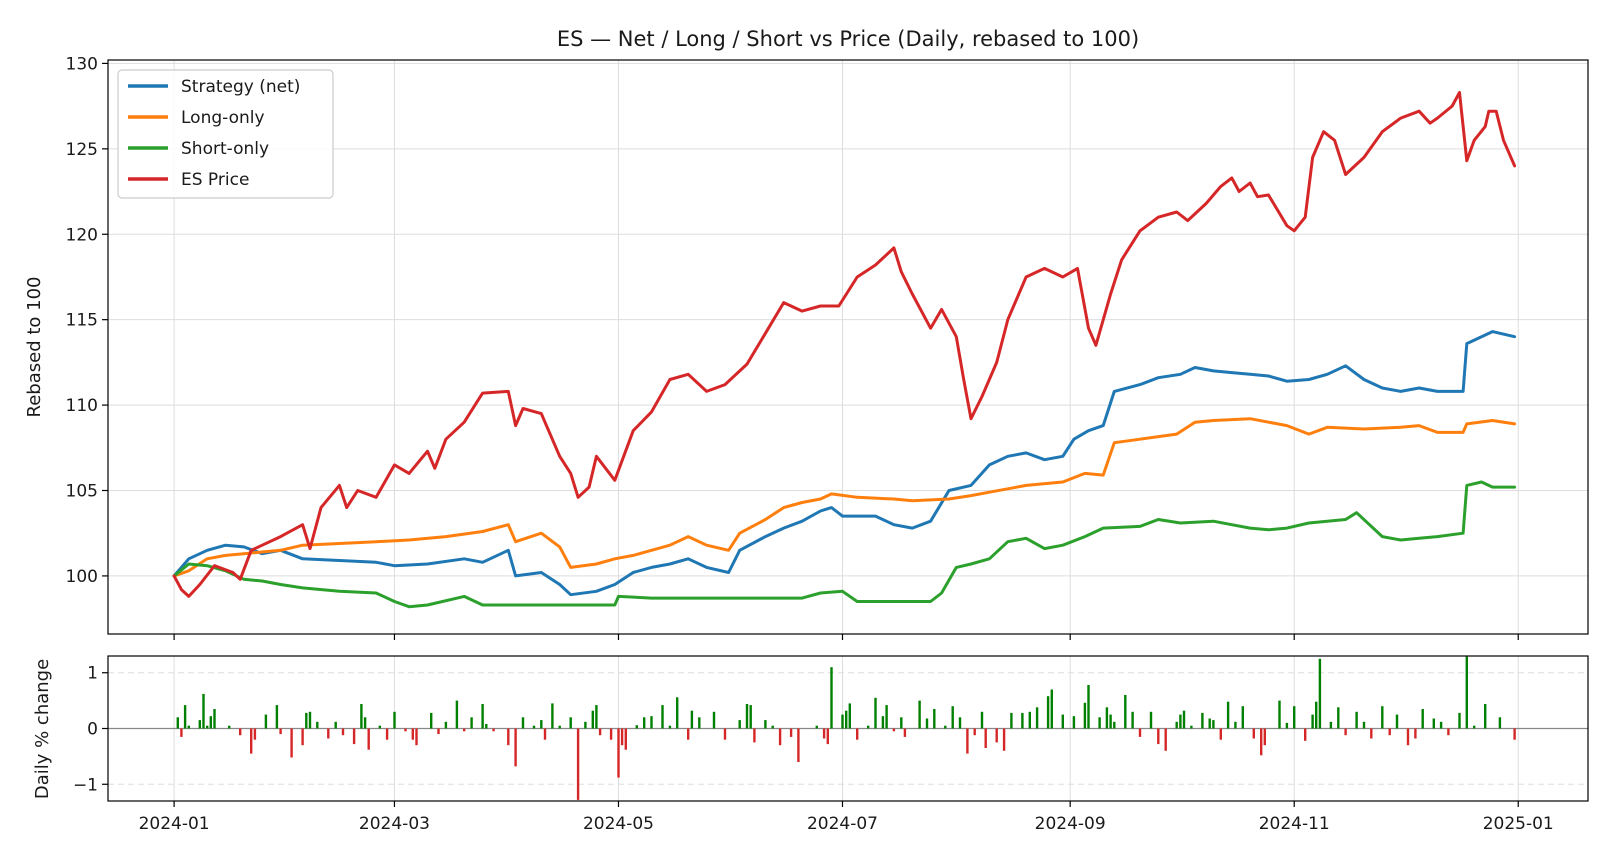  What do you see at coordinates (82, 150) in the screenshot?
I see `top-y-tick-label: 125` at bounding box center [82, 150].